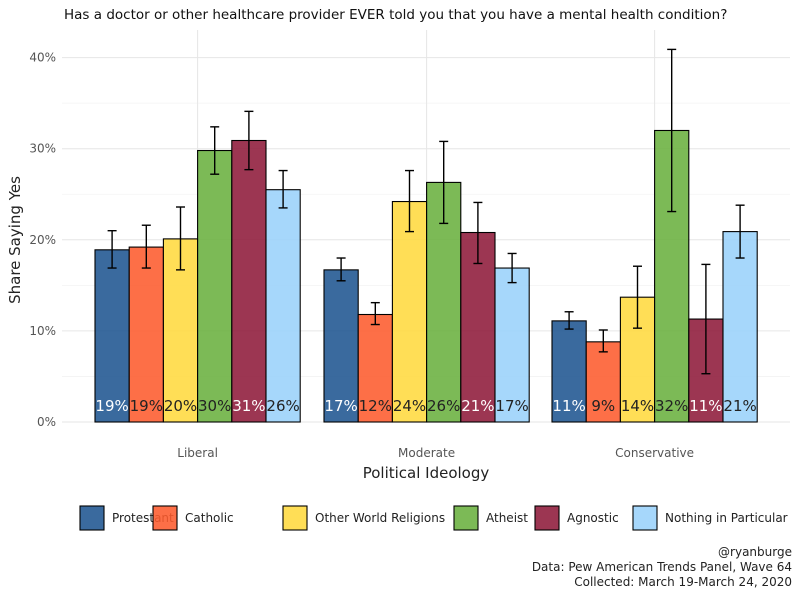 The image size is (800, 600). I want to click on bar-value-label: 30%, so click(214, 406).